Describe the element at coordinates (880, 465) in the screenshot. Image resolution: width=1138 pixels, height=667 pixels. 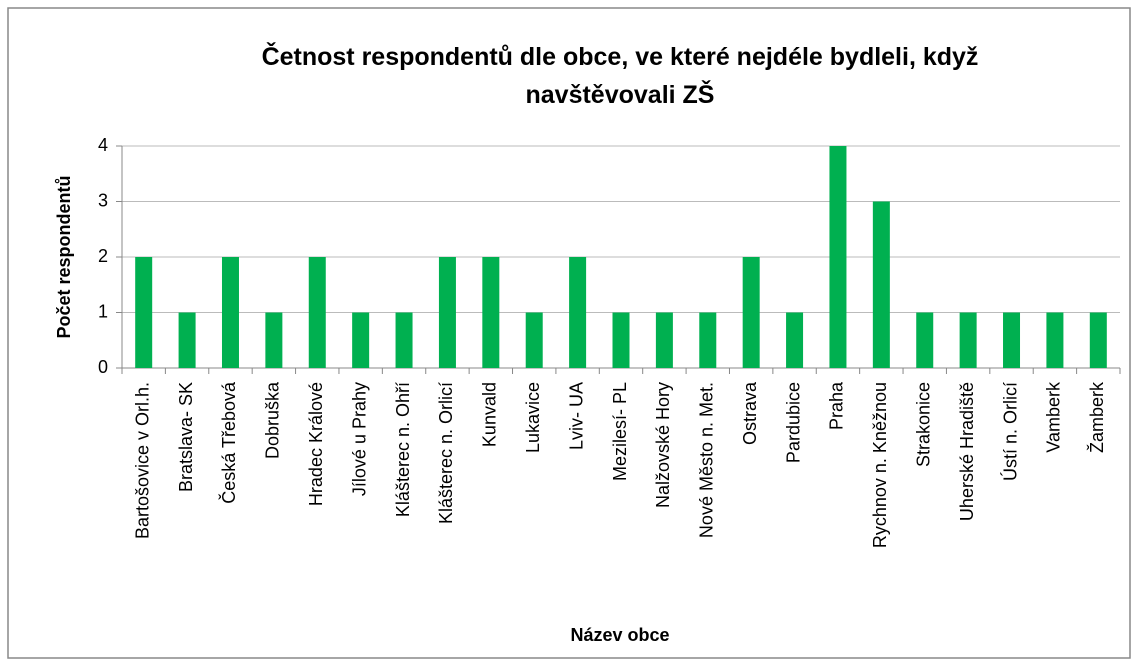
I see `x-tick-label: Rychnov n. Kněžnou` at that location.